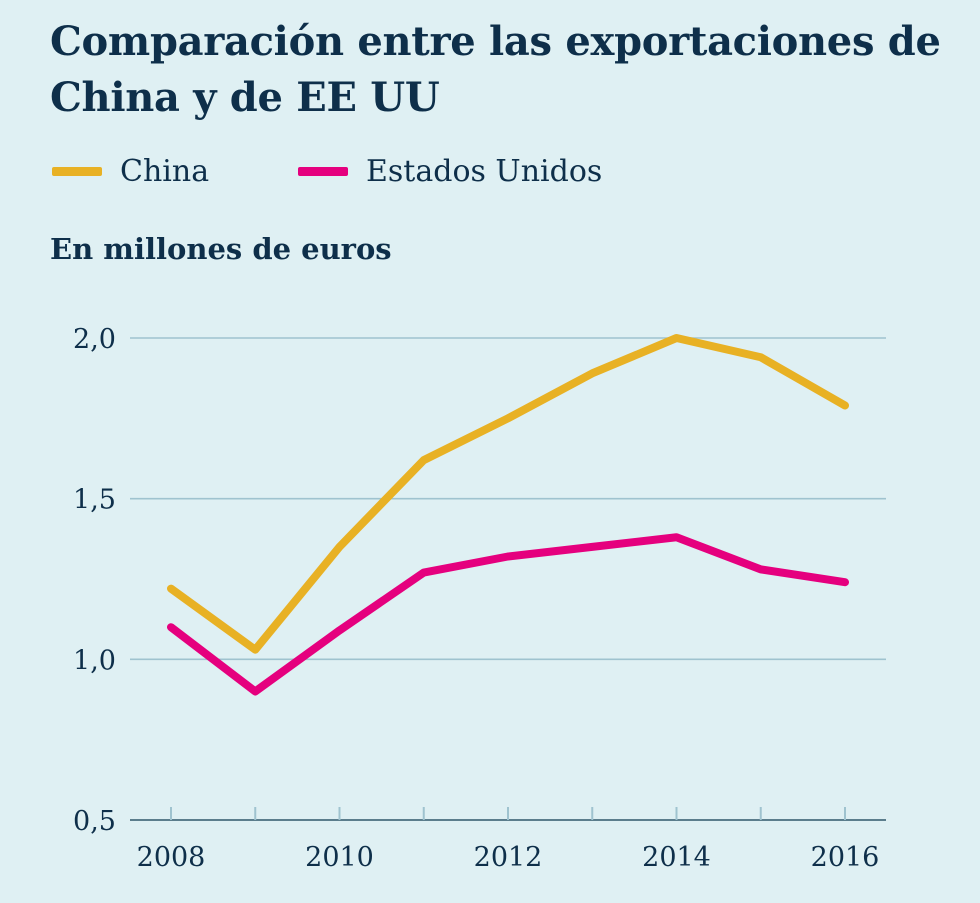 This screenshot has width=980, height=903. Describe the element at coordinates (339, 857) in the screenshot. I see `x-tick-label: 2010` at that location.